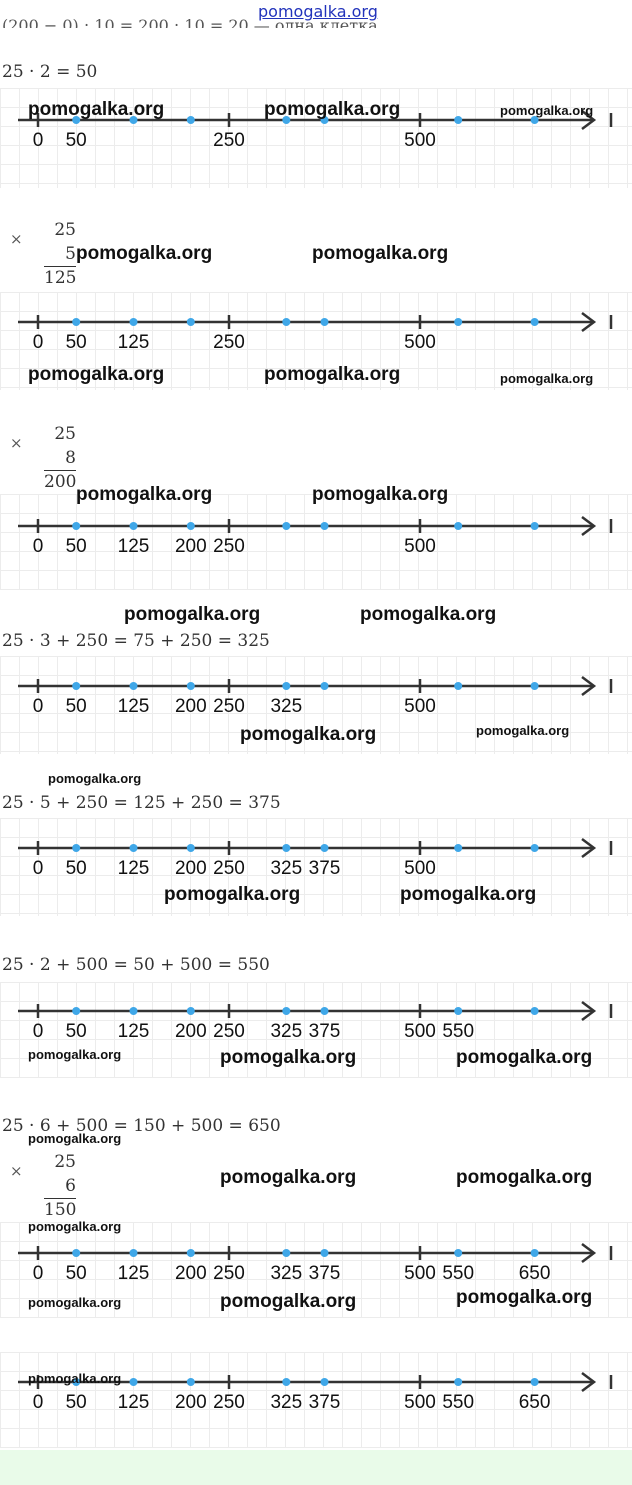 This screenshot has width=632, height=1485. Describe the element at coordinates (43, 255) in the screenshot. I see `multiplication-2: × 25 5 125` at that location.